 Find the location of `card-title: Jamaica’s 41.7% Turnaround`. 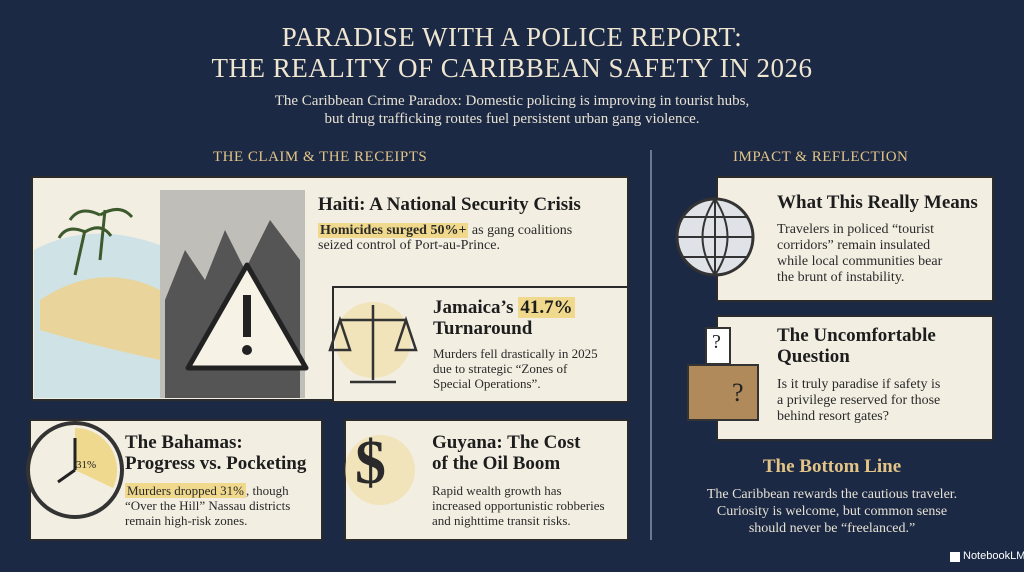

card-title: Jamaica’s 41.7% Turnaround is located at coordinates (504, 318).